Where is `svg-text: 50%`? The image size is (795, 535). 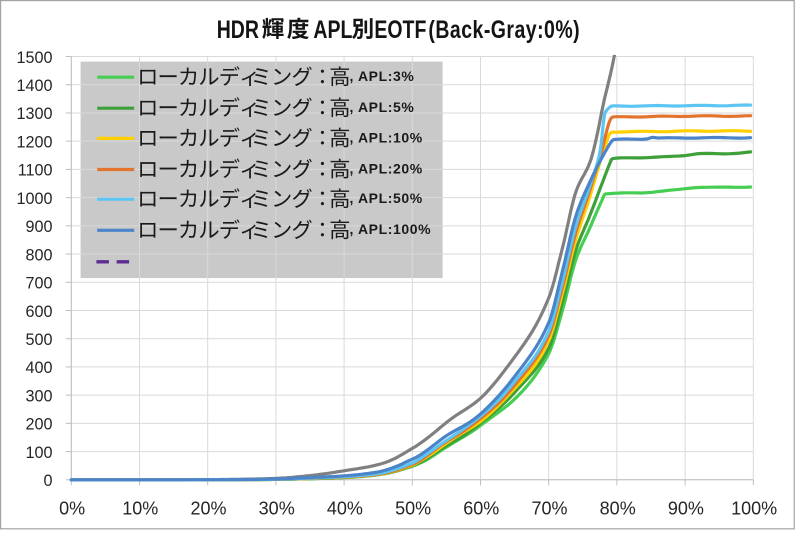
svg-text: 50% is located at coordinates (413, 509).